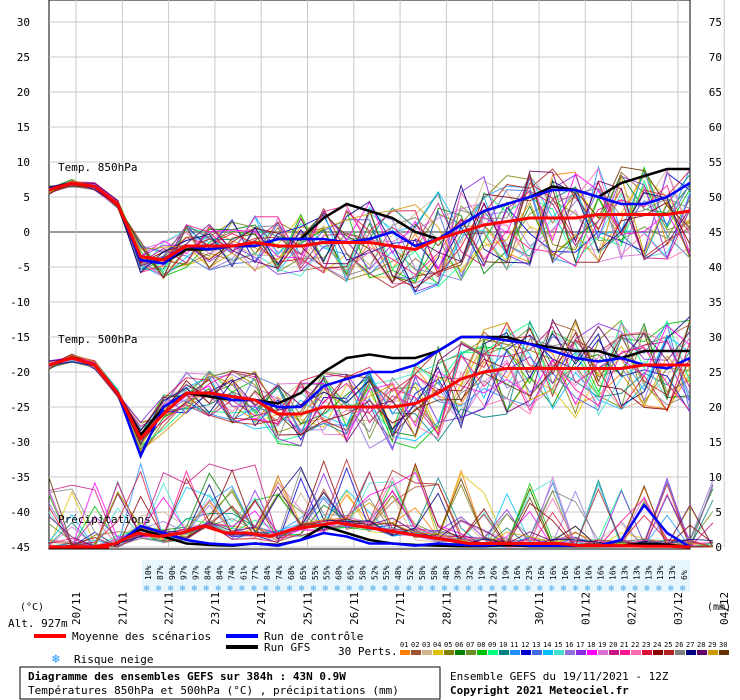 This screenshot has width=740, height=700. What do you see at coordinates (492, 645) in the screenshot?
I see `pert-number: 09` at bounding box center [492, 645].